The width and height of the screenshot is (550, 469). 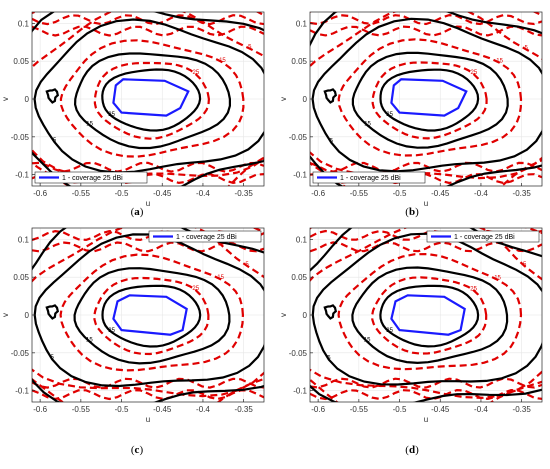 What do you see at coordinates (440, 193) in the screenshot?
I see `x-tick-label: -0.45` at bounding box center [440, 193].